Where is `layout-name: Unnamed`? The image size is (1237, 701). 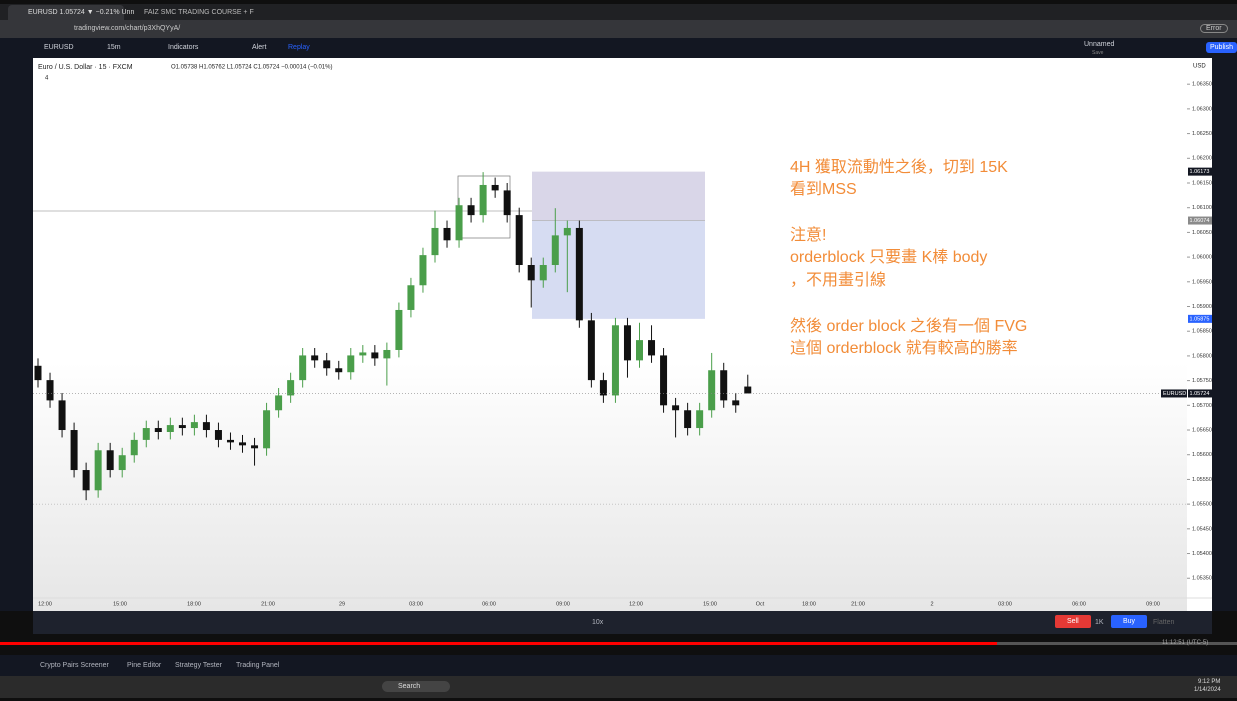
layout-name: Unnamed is located at coordinates (1099, 44).